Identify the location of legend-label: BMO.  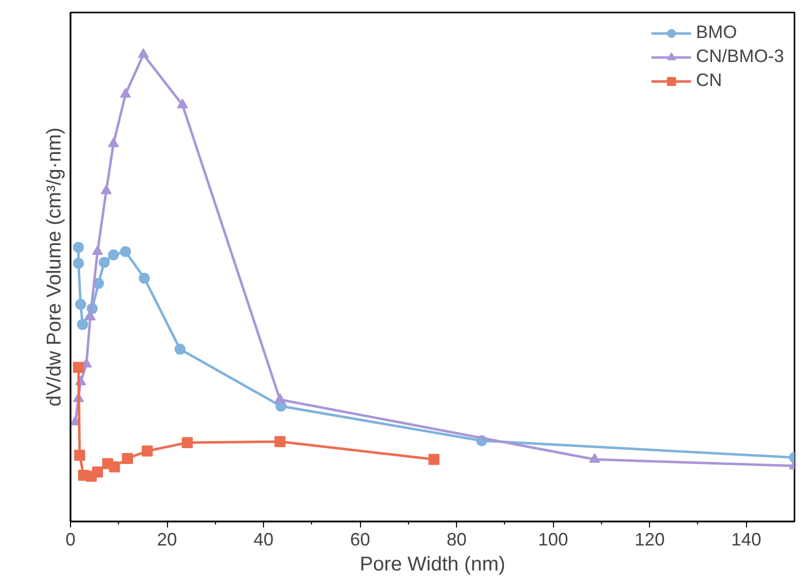
(716, 32).